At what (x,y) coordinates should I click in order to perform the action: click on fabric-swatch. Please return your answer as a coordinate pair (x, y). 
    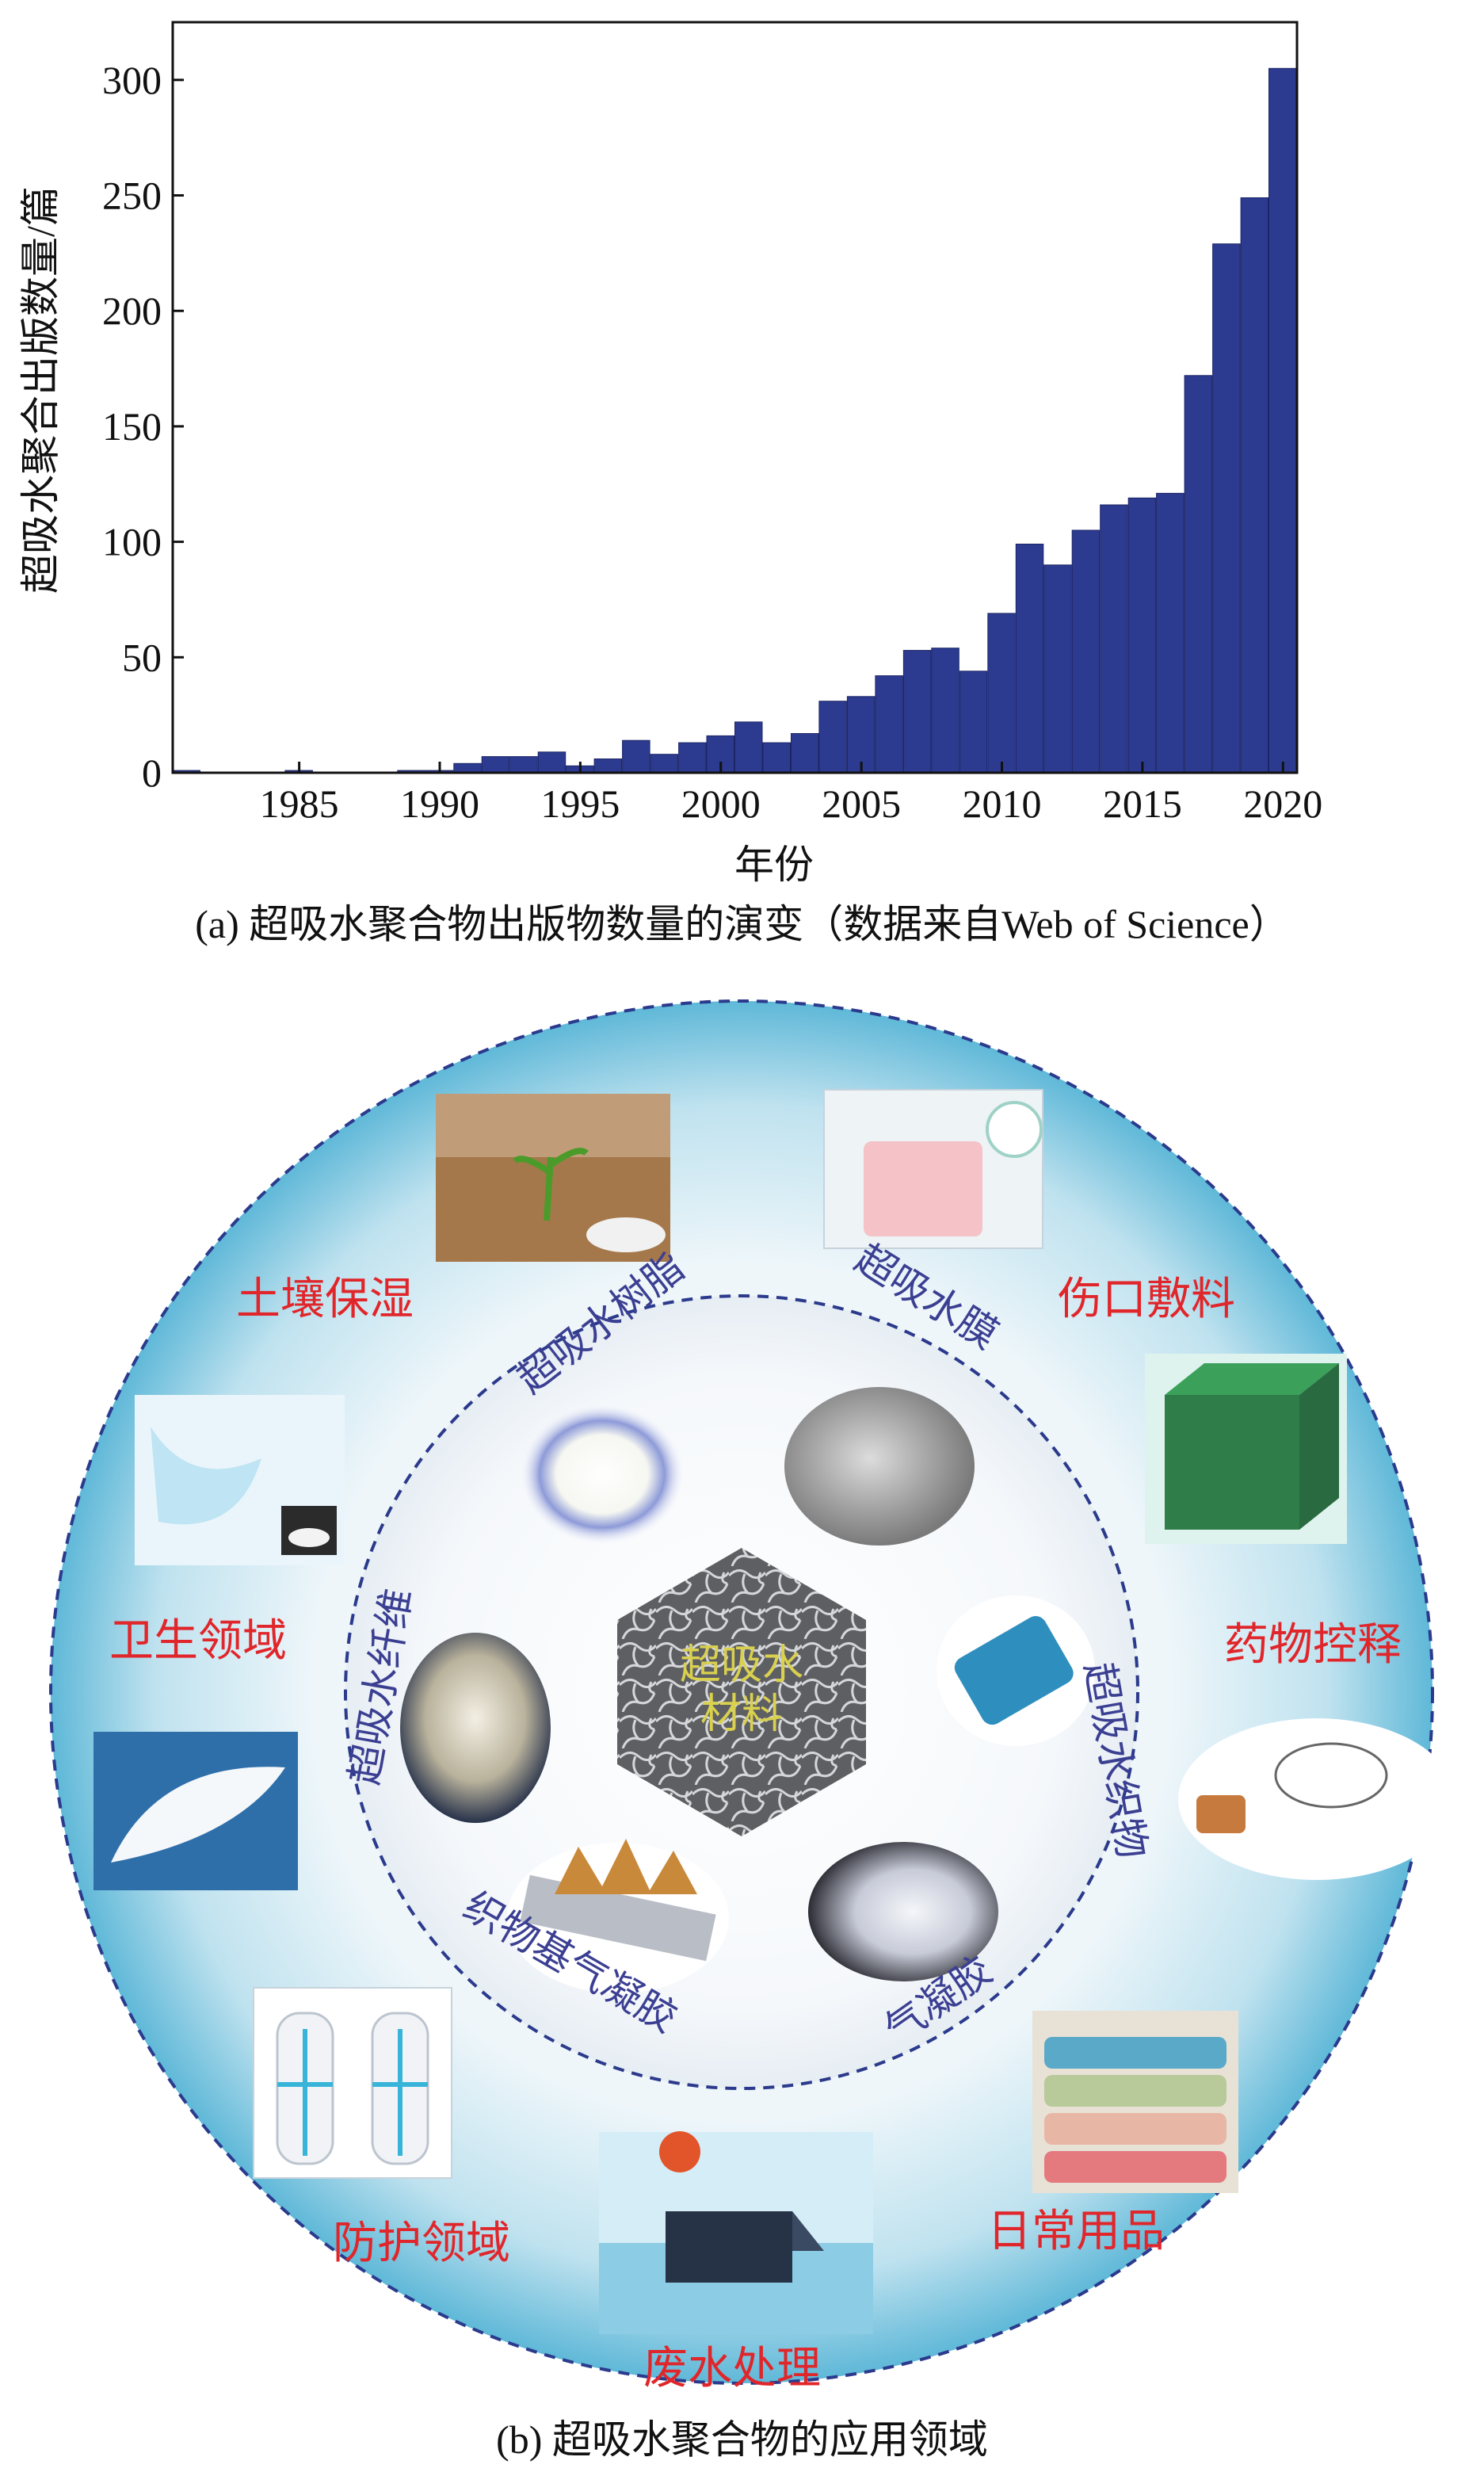
    Looking at the image, I should click on (1014, 1670).